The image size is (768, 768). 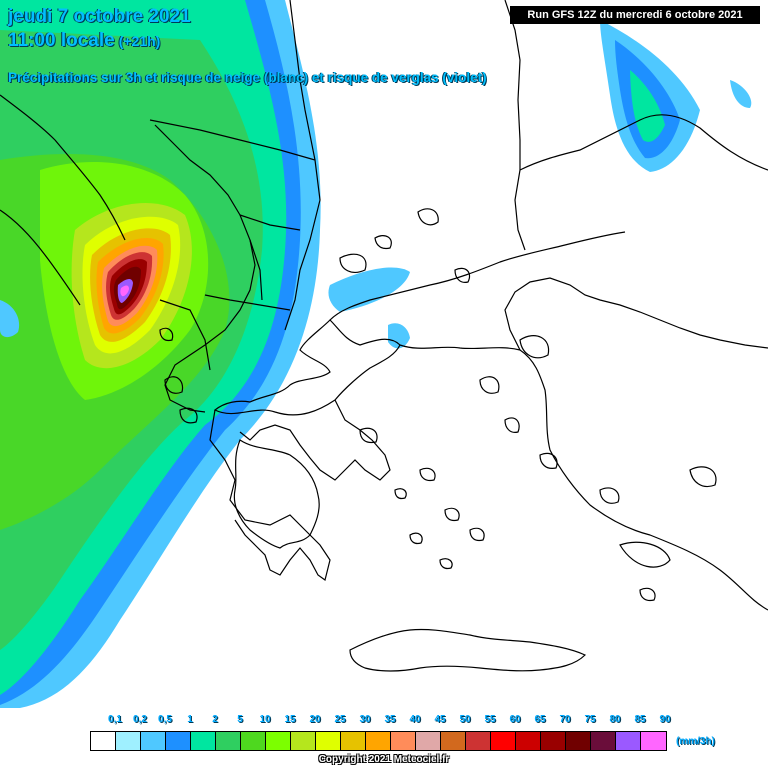 I want to click on legend-tick: 30, so click(x=365, y=719).